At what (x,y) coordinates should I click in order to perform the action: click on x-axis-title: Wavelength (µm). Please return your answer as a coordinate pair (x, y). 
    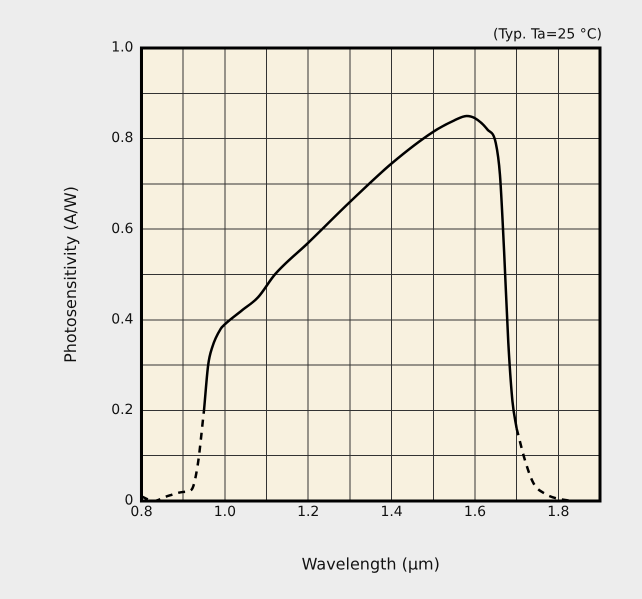
    Looking at the image, I should click on (371, 564).